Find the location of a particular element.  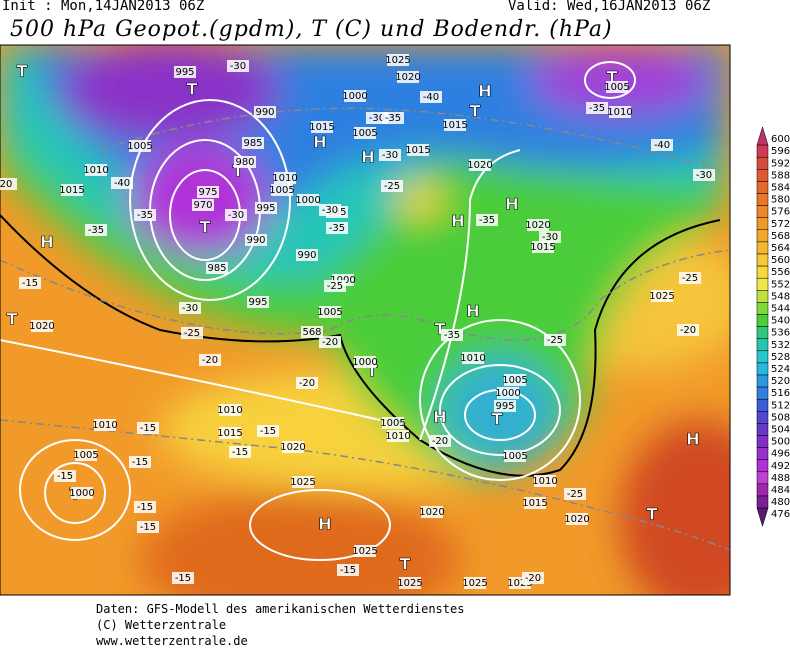

legend-label: 592 is located at coordinates (780, 163).